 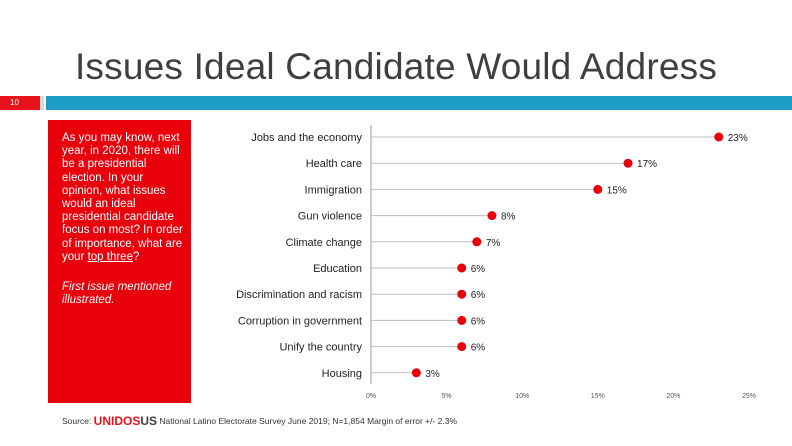 I want to click on x-tick-label: 5%, so click(x=447, y=396).